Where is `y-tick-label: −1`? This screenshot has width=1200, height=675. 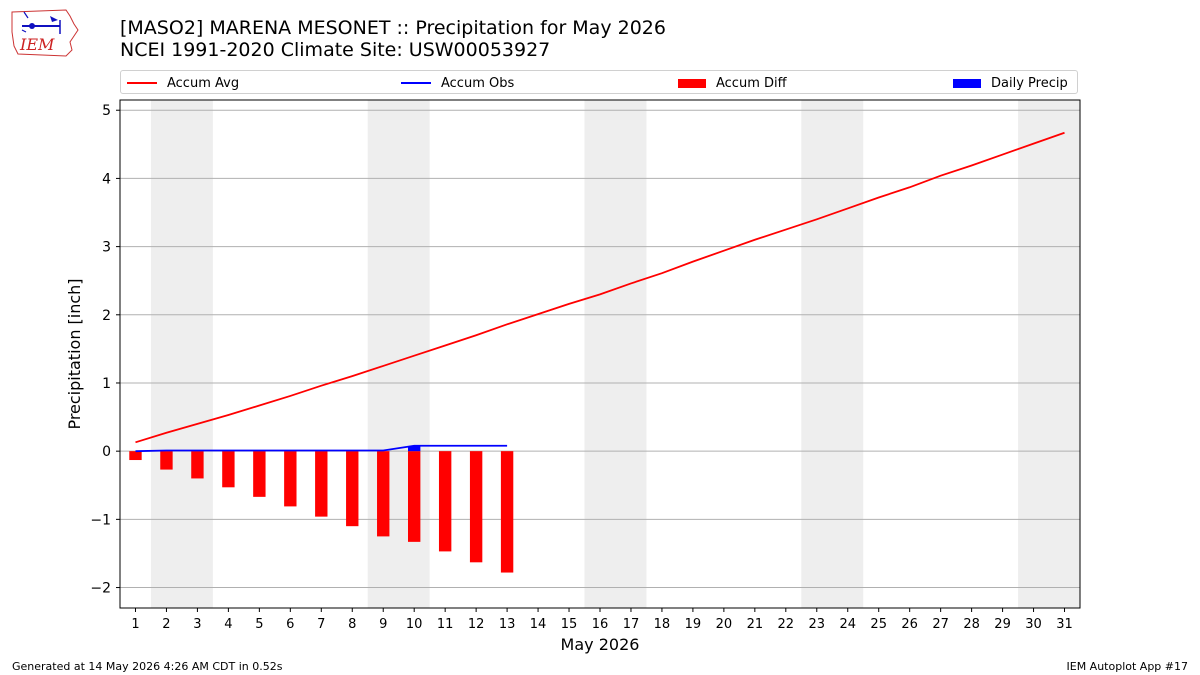
y-tick-label: −1 is located at coordinates (100, 520).